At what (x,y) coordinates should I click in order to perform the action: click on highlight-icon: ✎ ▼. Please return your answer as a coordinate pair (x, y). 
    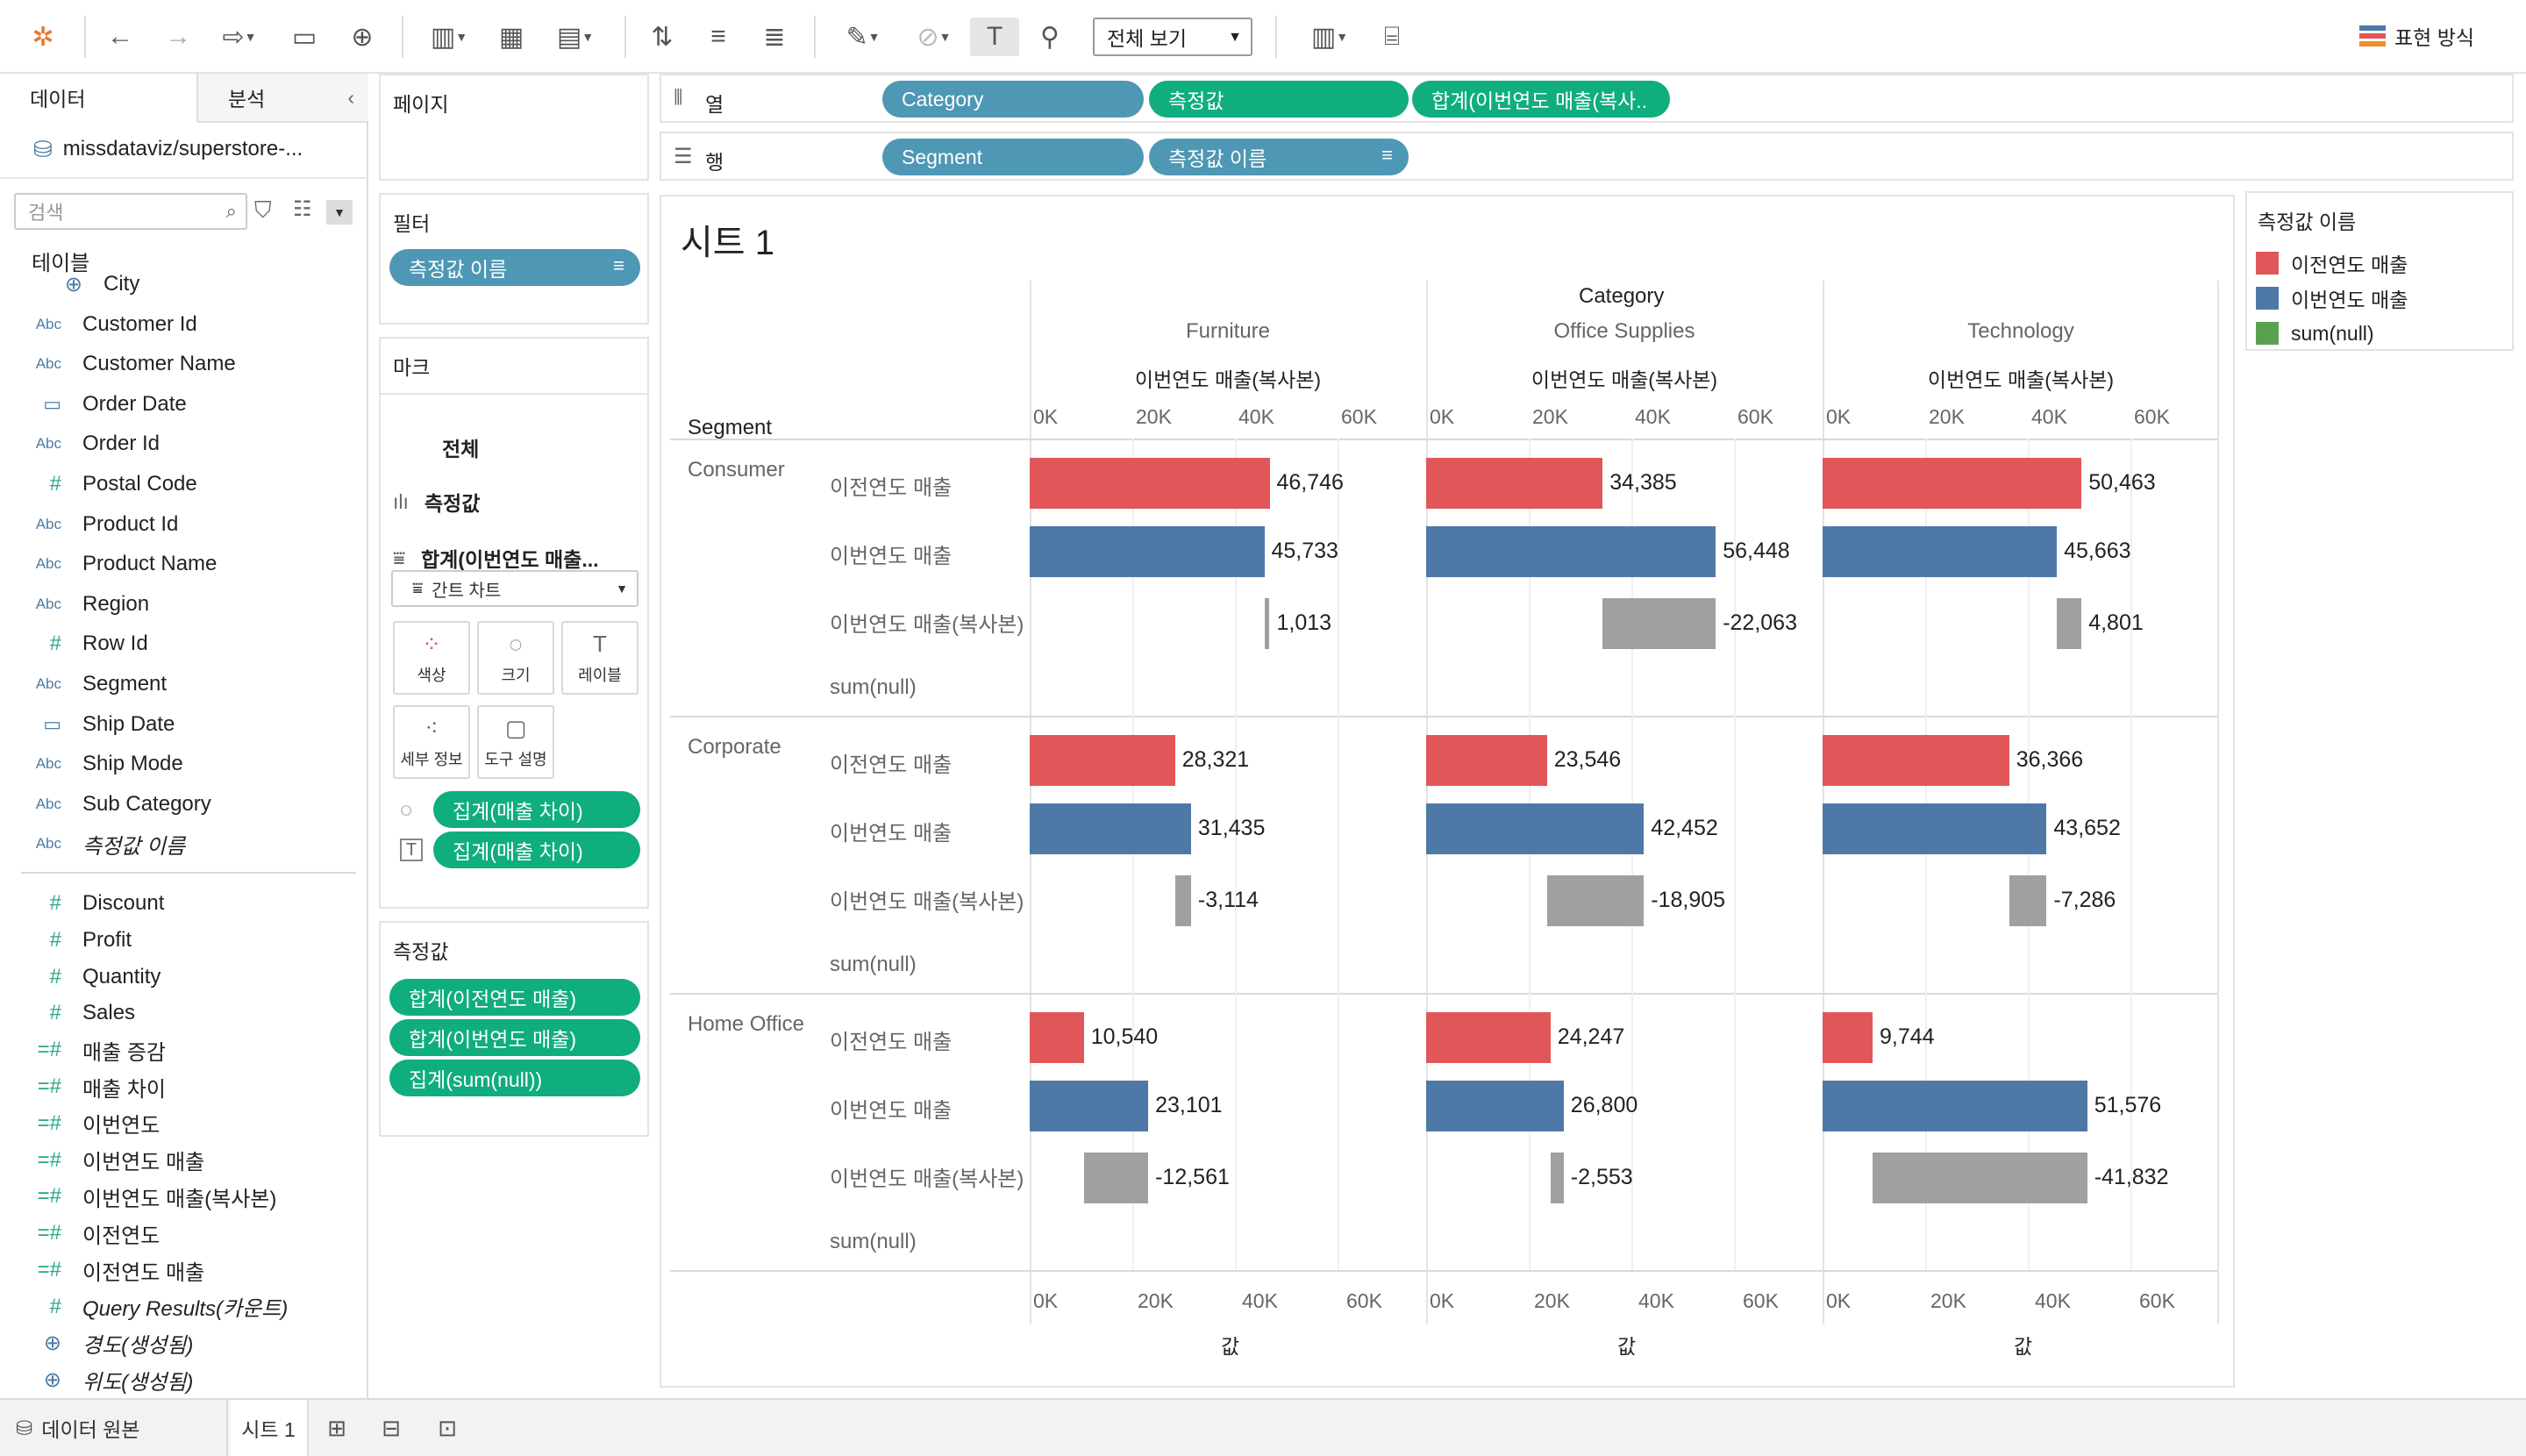
    Looking at the image, I should click on (863, 37).